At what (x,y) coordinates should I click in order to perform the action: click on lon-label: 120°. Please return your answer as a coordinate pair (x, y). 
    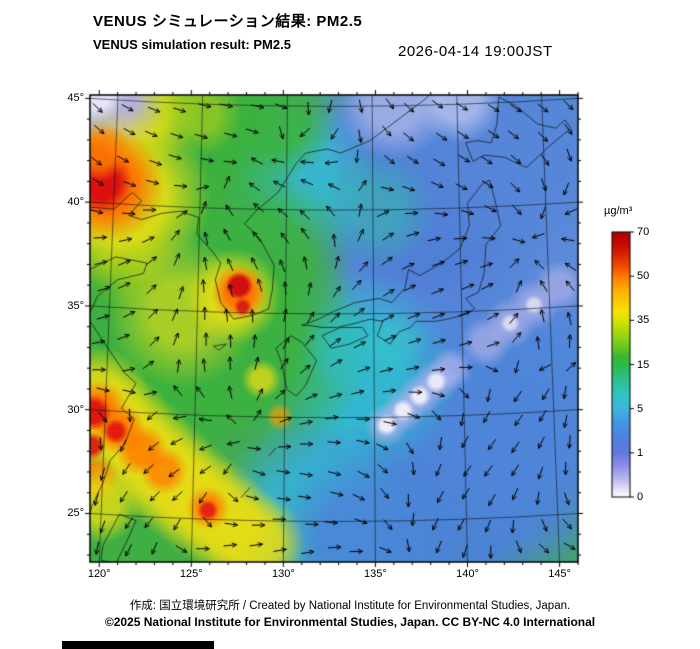
    Looking at the image, I should click on (99, 574).